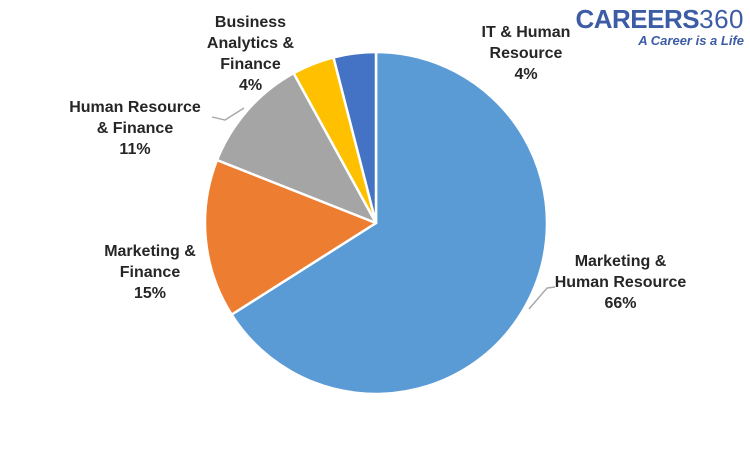 This screenshot has height=450, width=750. I want to click on leader-line-marketing-human-resource, so click(542, 298).